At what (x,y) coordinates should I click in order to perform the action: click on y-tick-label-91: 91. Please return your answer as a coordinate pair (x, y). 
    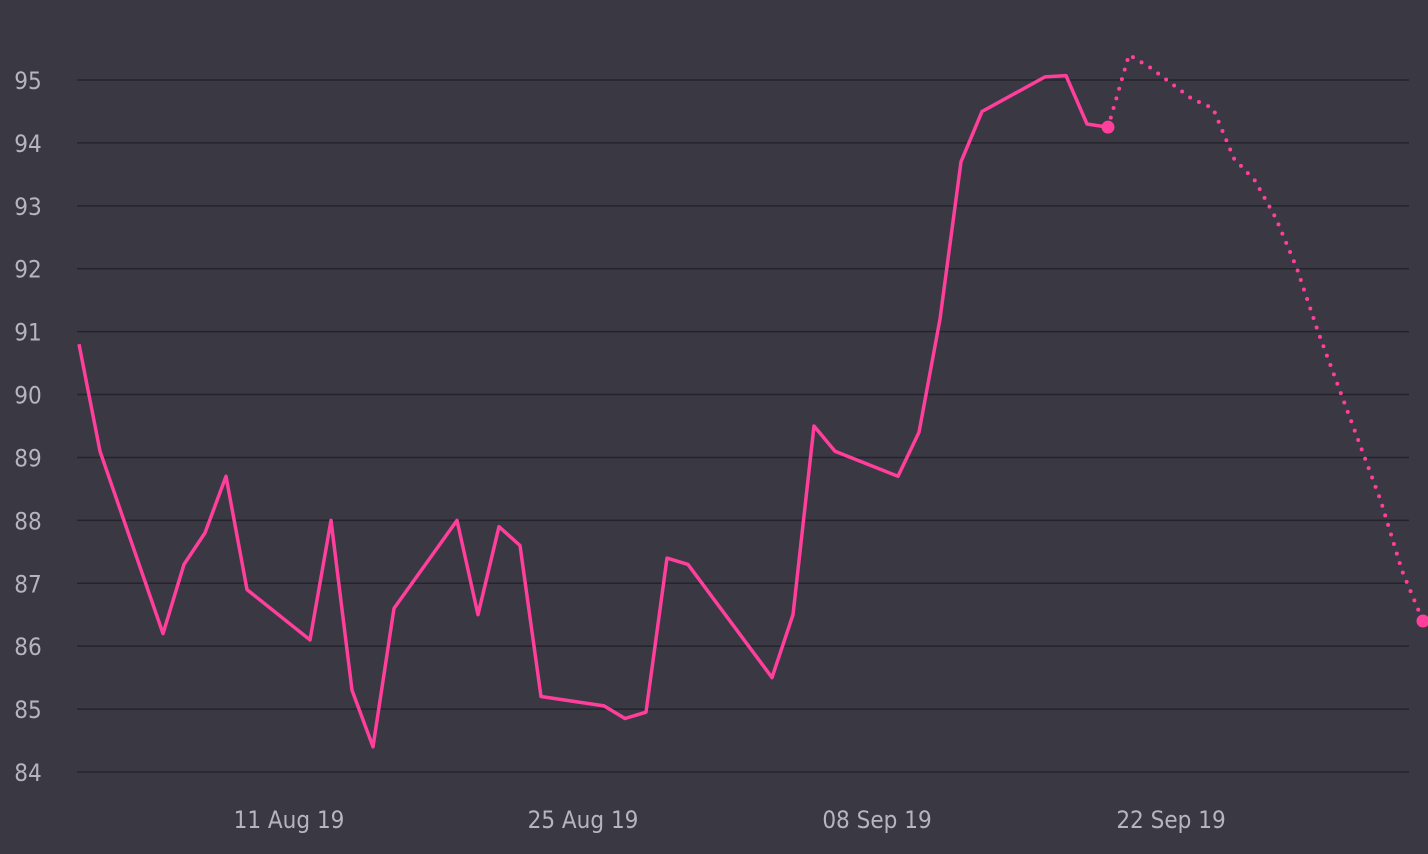
    Looking at the image, I should click on (27, 333).